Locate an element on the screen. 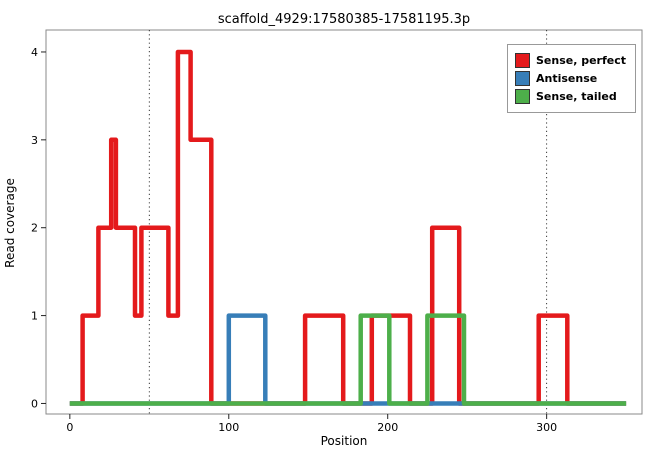 The image size is (650, 460). chart-title: scaffold_4929:17580385-17581195.3p is located at coordinates (344, 19).